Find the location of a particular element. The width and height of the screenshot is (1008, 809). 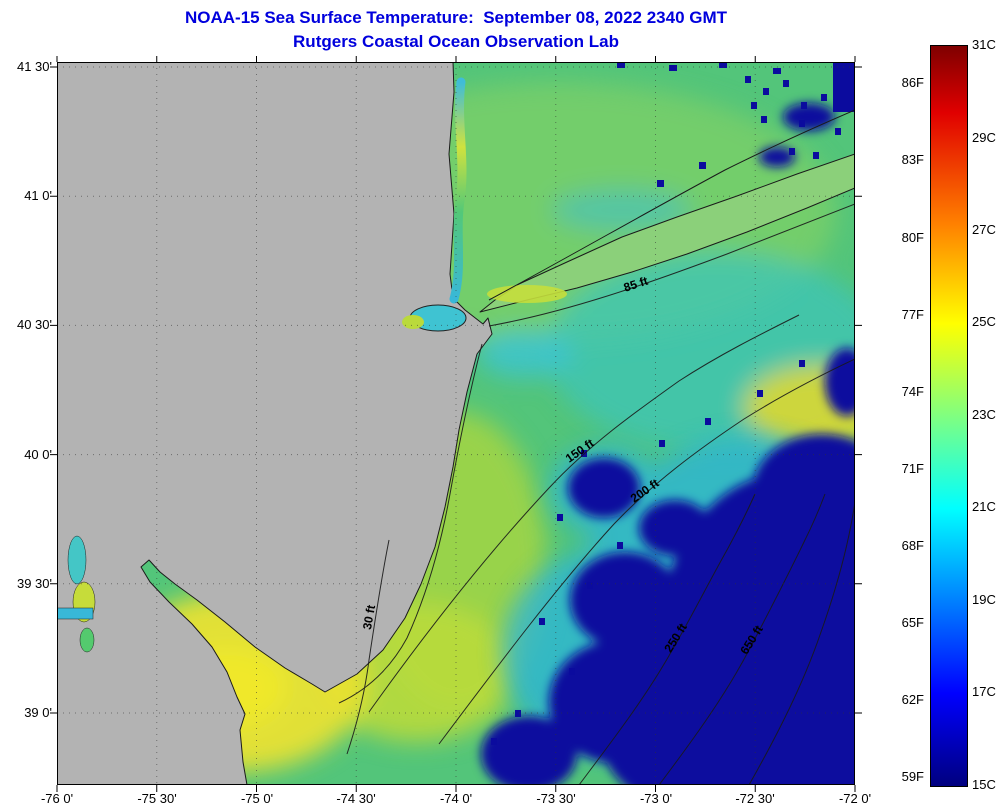

colorbar-celsius-label: 29C is located at coordinates (984, 137).